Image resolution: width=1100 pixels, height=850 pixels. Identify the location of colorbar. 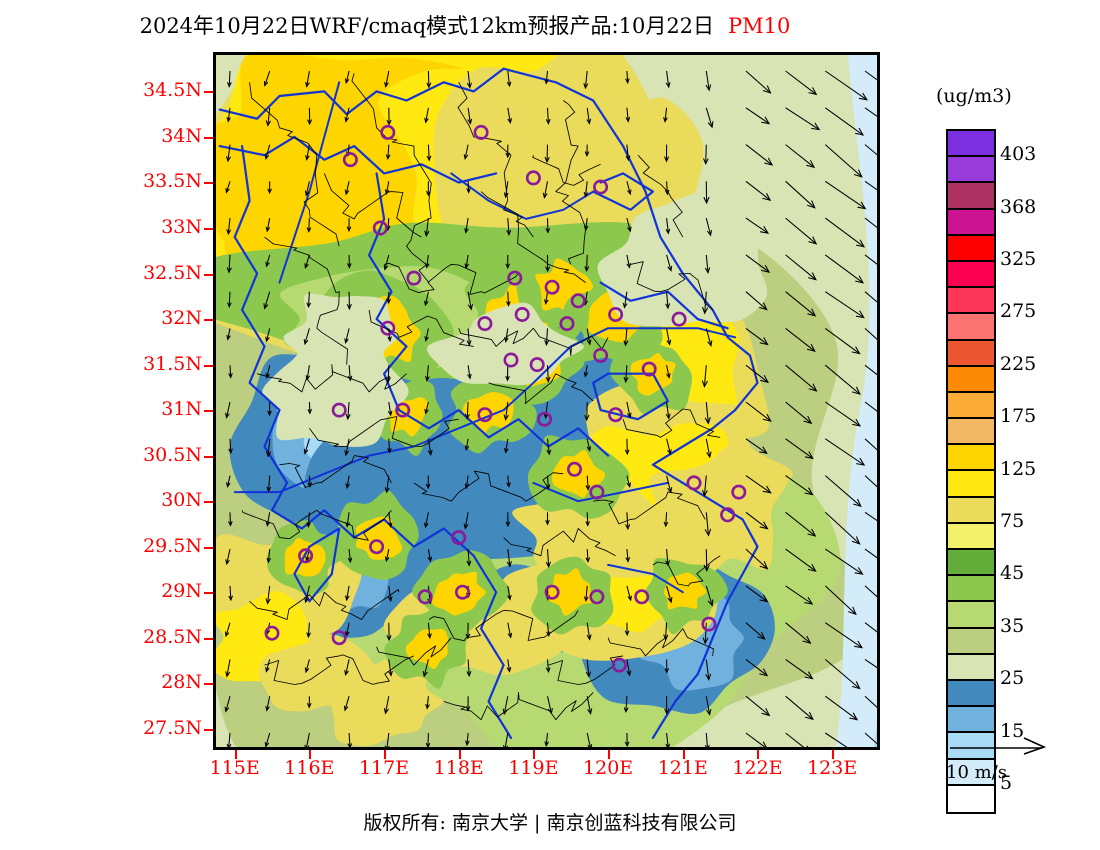
(971, 471).